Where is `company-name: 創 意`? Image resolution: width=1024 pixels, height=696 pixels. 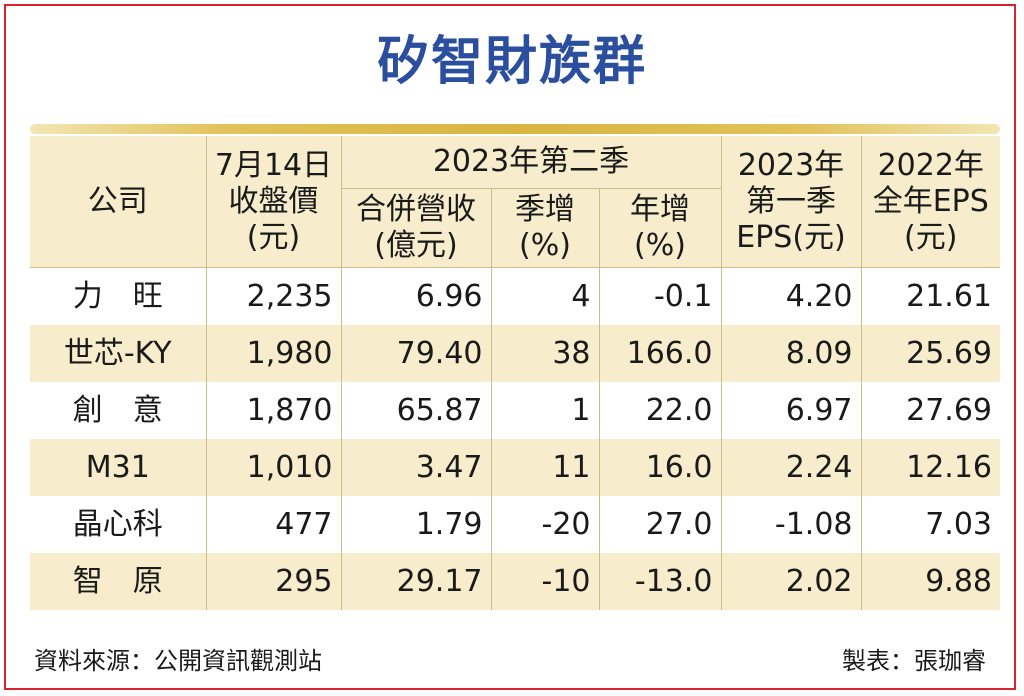 company-name: 創 意 is located at coordinates (117, 410).